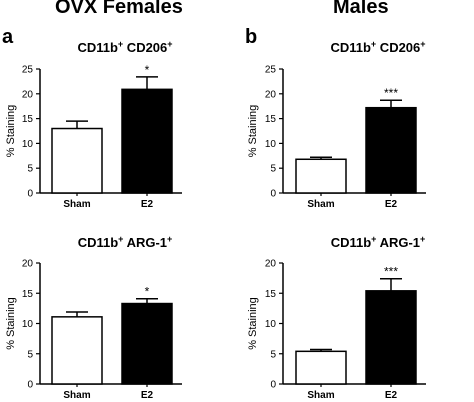  What do you see at coordinates (147, 70) in the screenshot?
I see `chart1-significance-mark: *` at bounding box center [147, 70].